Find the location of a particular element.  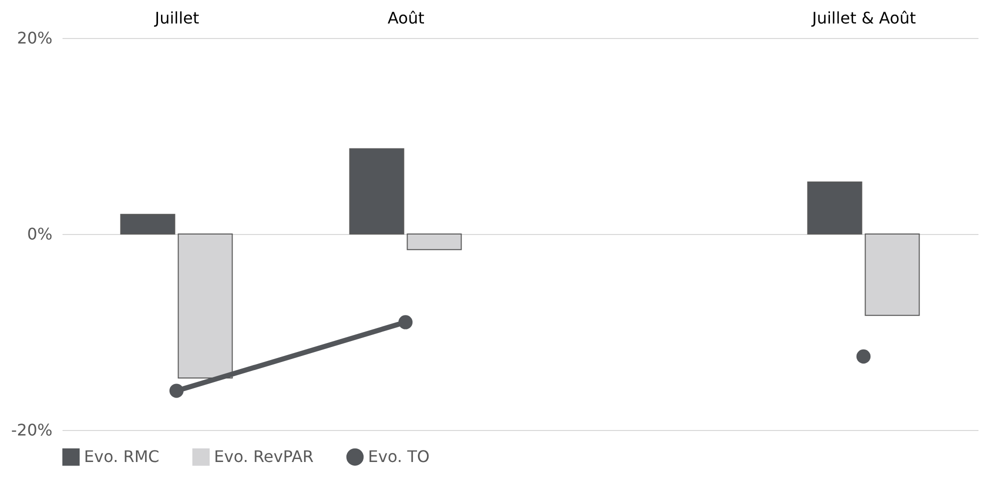

y-tick-label: 20% is located at coordinates (34, 38).